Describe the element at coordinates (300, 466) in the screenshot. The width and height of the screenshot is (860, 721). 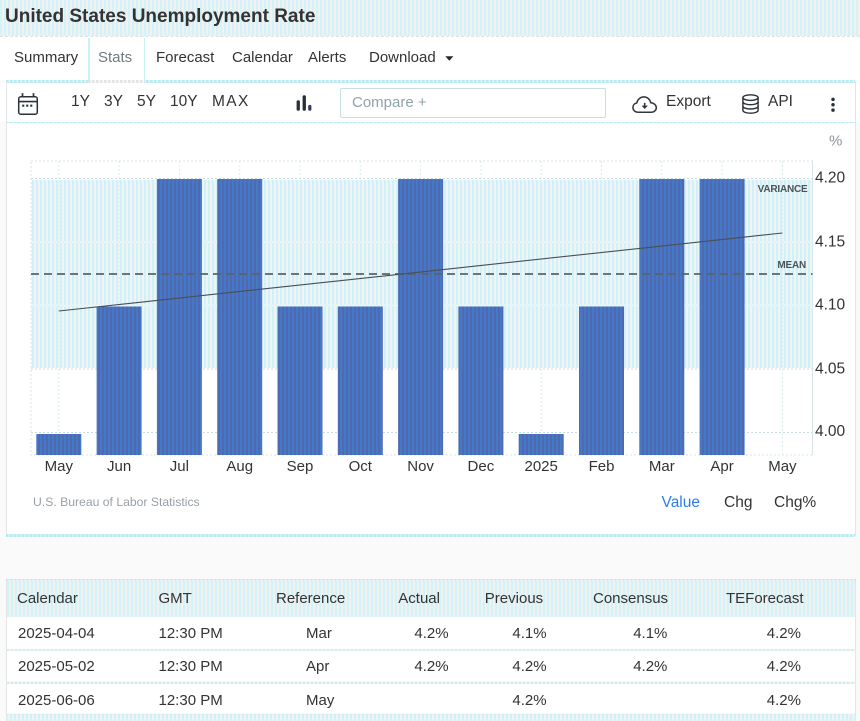
I see `svg-text: Sep` at that location.